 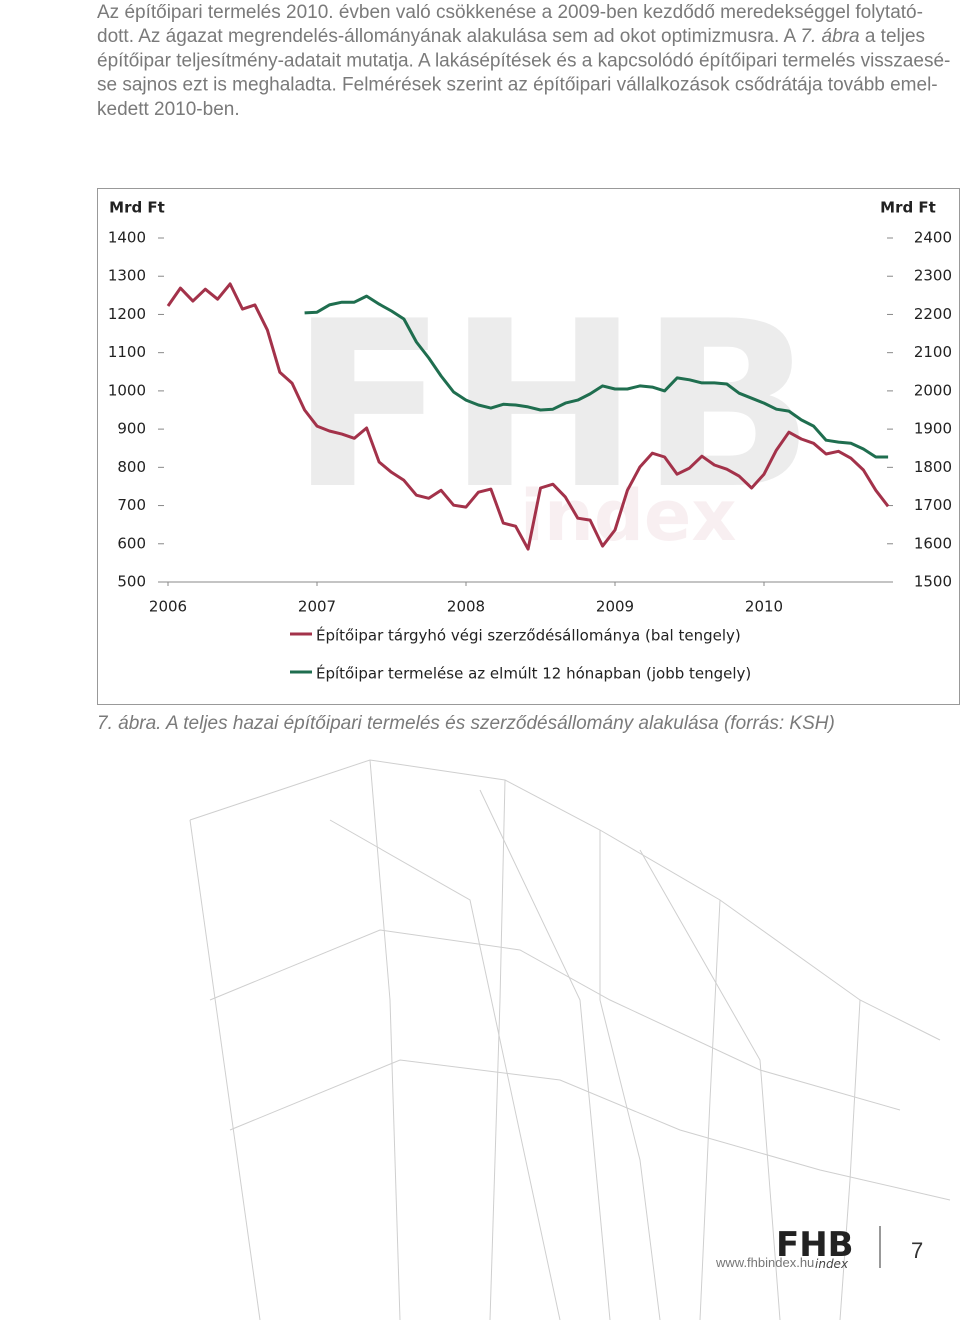 What do you see at coordinates (131, 505) in the screenshot?
I see `y-tick-label: 700` at bounding box center [131, 505].